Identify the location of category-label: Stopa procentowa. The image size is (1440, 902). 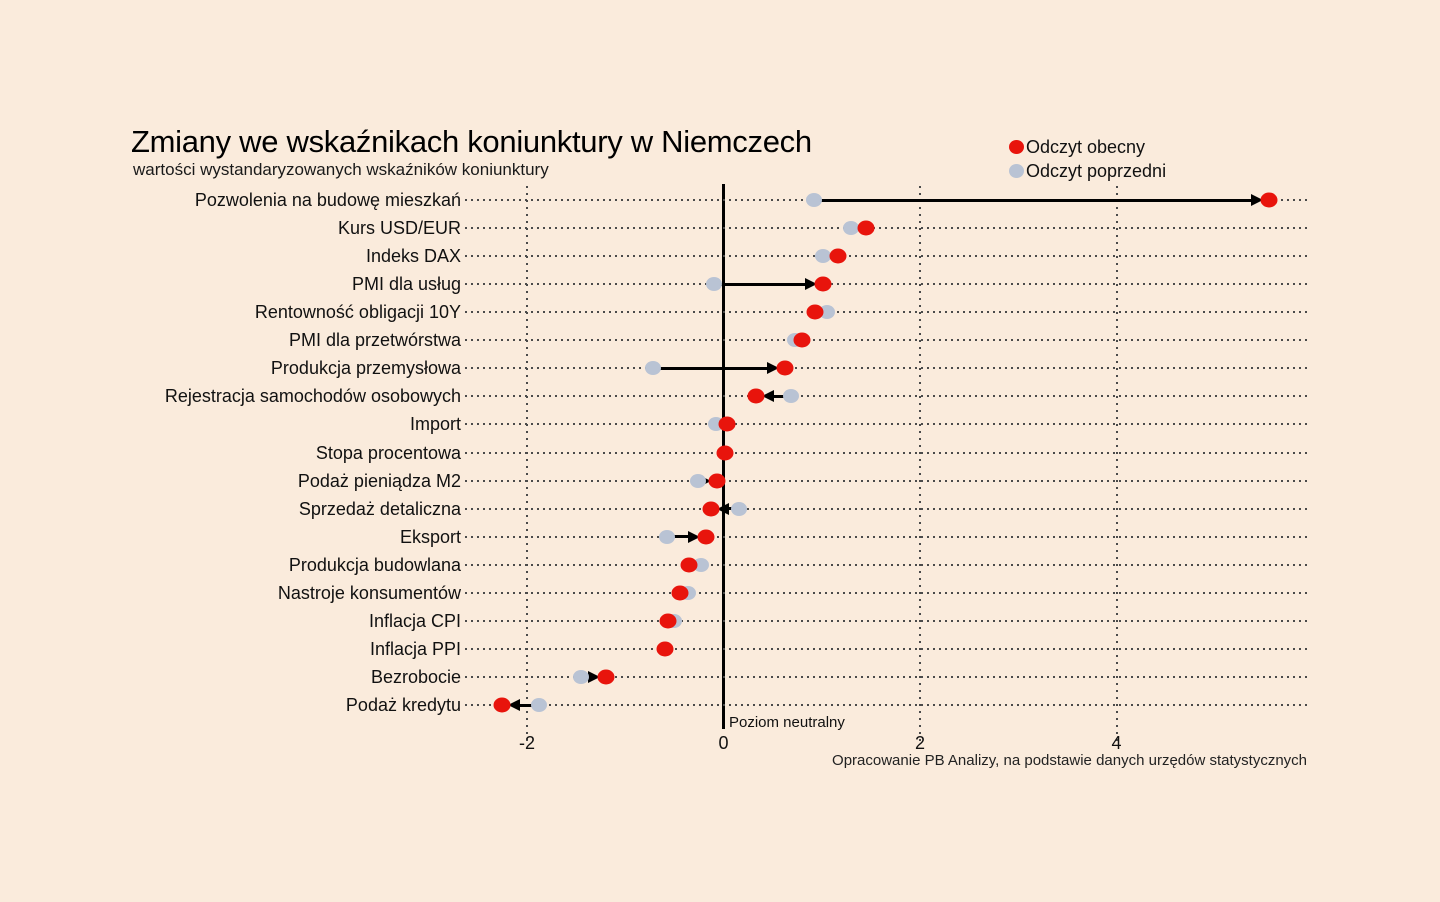
(388, 452).